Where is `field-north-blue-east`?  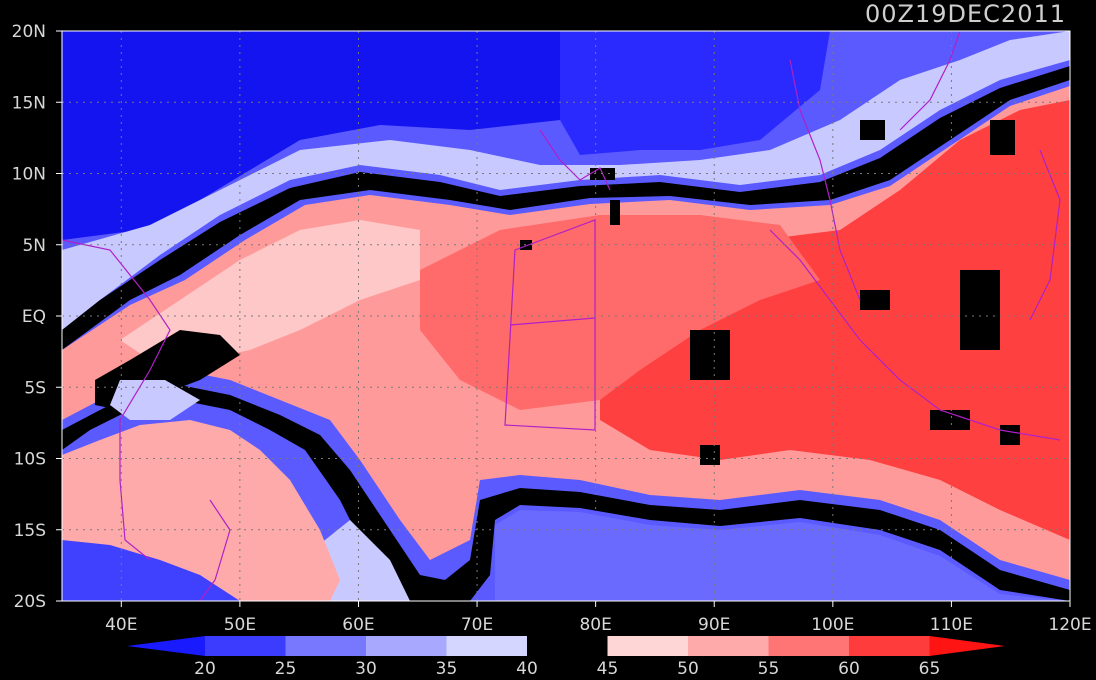
field-north-blue-east is located at coordinates (695, 93).